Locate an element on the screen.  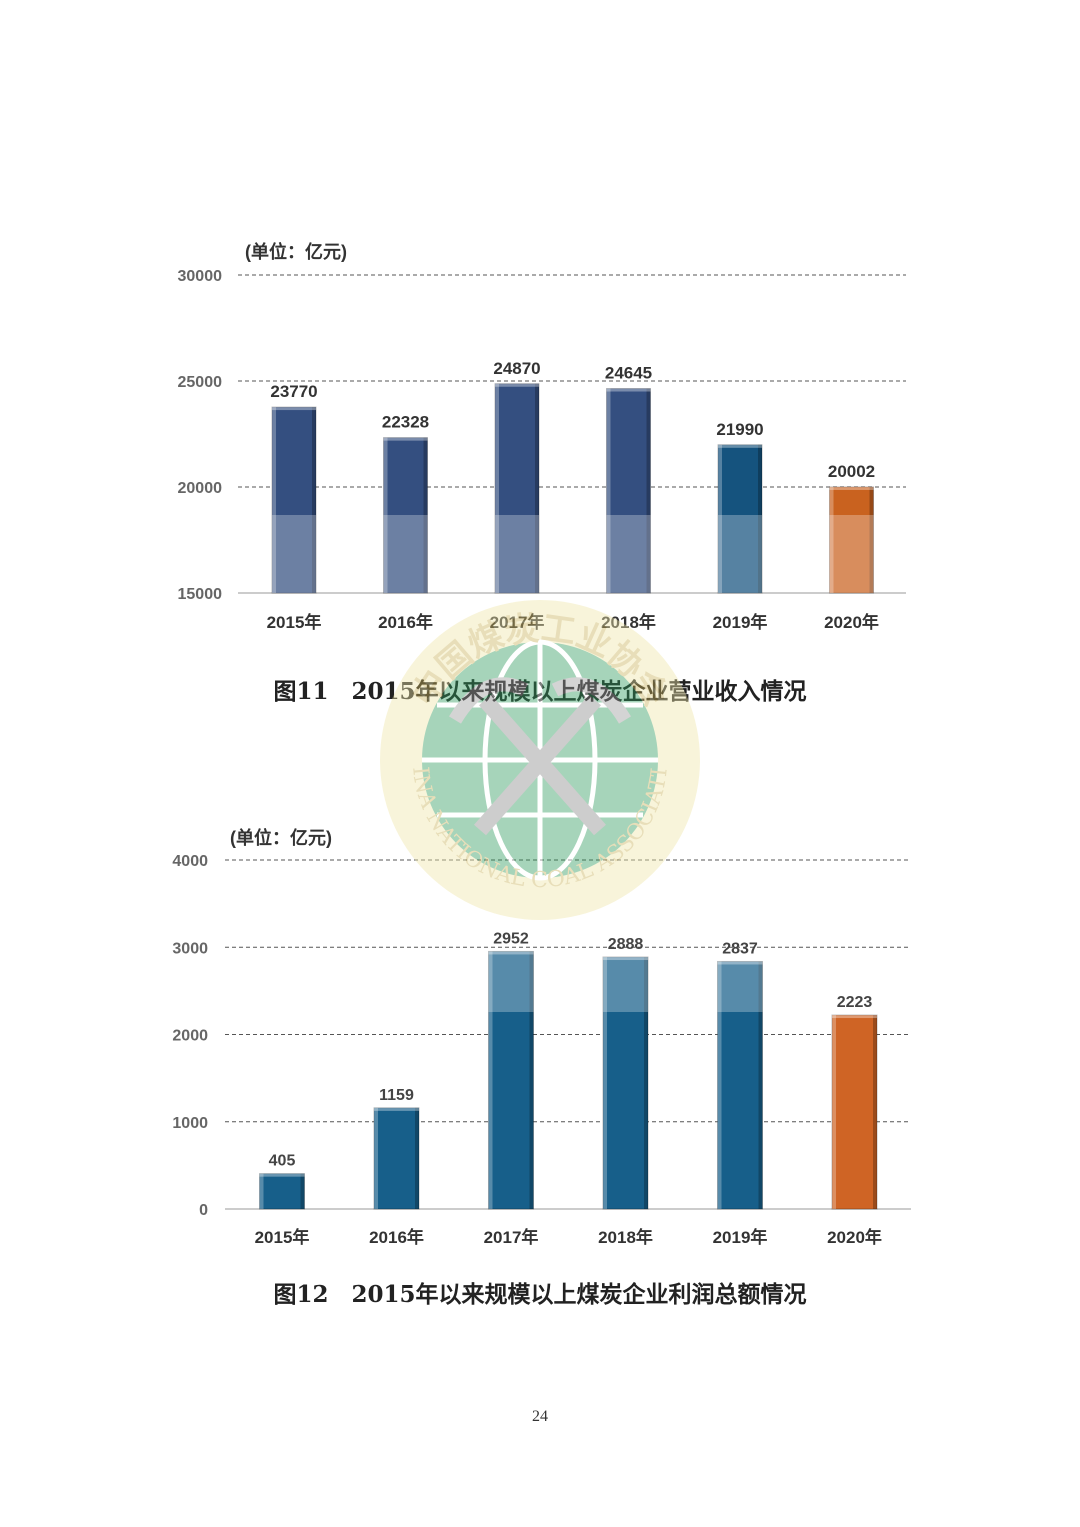
y-axis-ticks: 0 1000 2000 3000 4000 is located at coordinates (190, 1036).